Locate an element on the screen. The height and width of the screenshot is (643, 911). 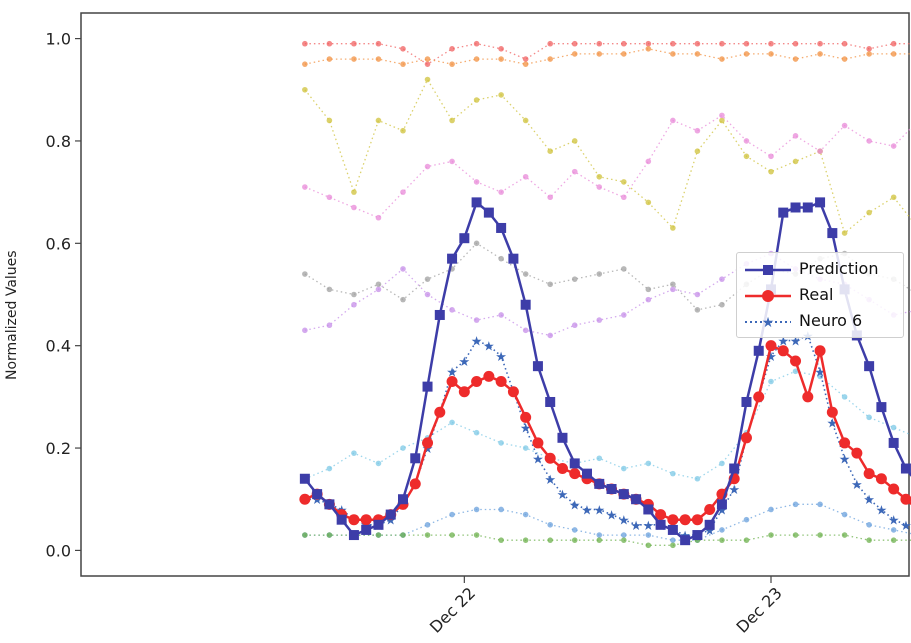
y-tick-label: 0.6 is located at coordinates (58, 243).